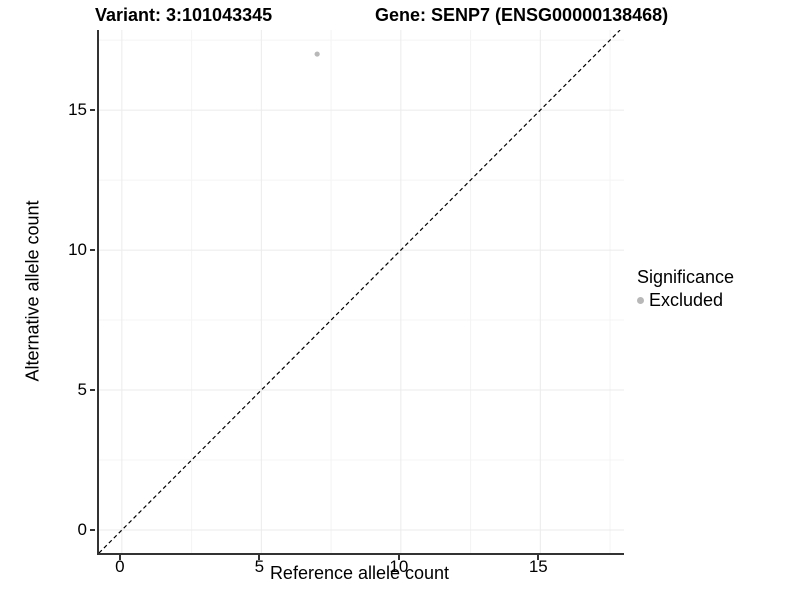 This screenshot has height=600, width=800. I want to click on legend-title: Significance, so click(686, 277).